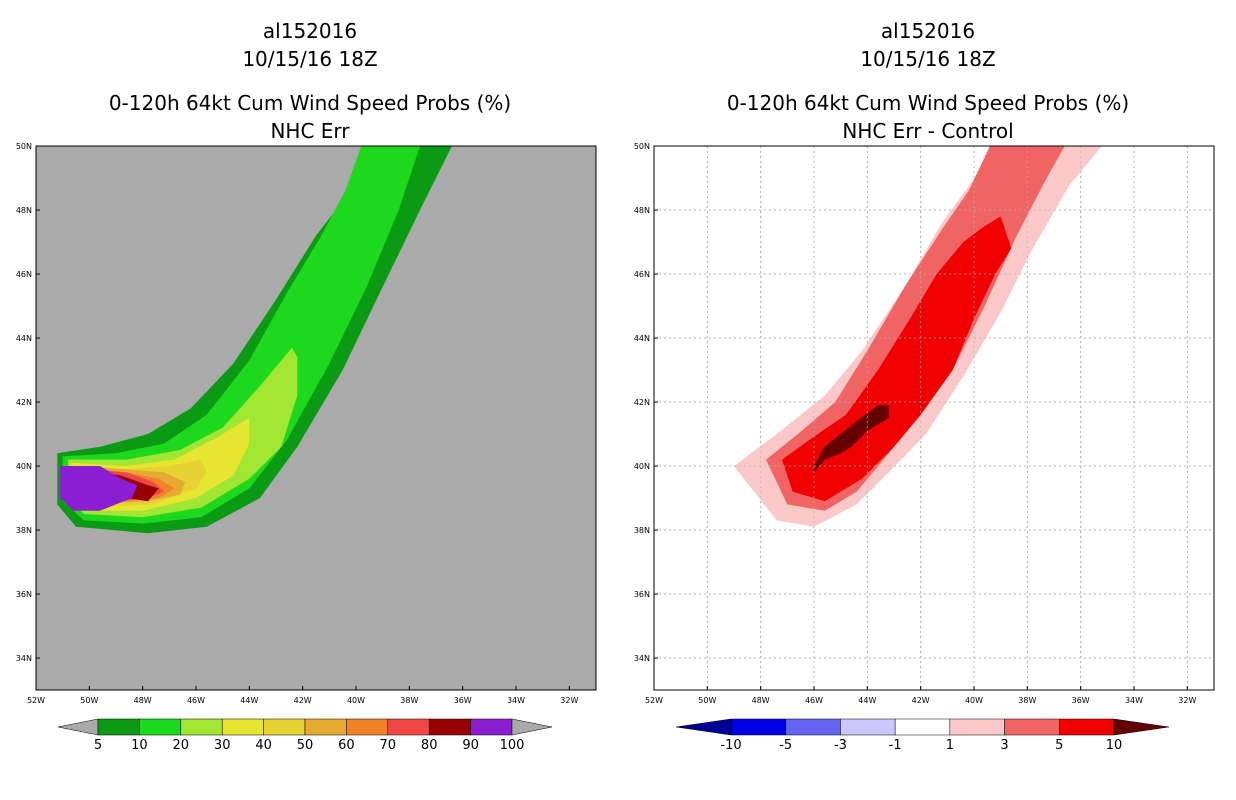 The height and width of the screenshot is (800, 1236). What do you see at coordinates (895, 745) in the screenshot?
I see `colorbar-label: -1` at bounding box center [895, 745].